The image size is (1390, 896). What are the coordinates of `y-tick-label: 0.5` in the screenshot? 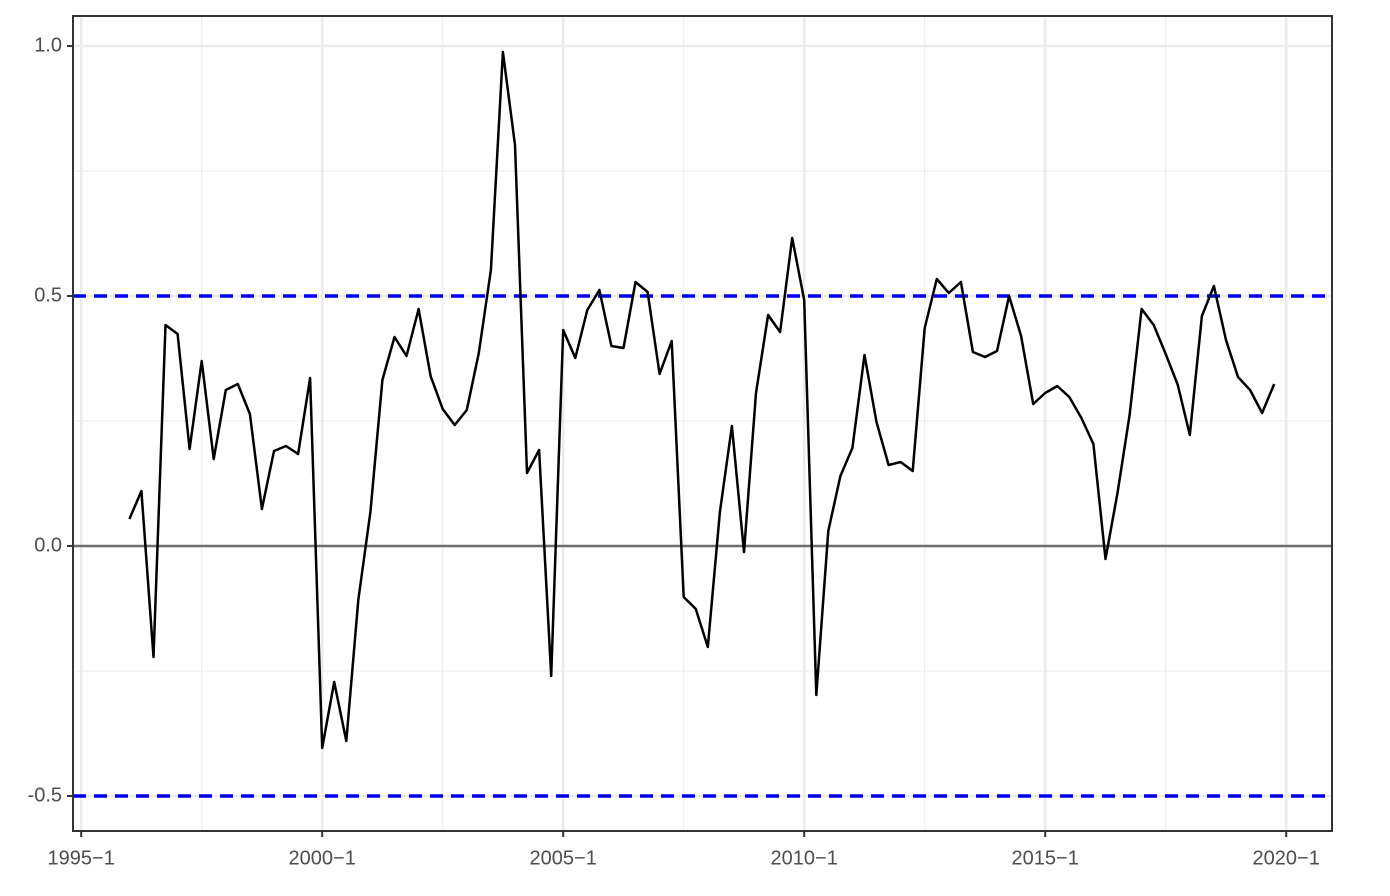 It's located at (48, 295).